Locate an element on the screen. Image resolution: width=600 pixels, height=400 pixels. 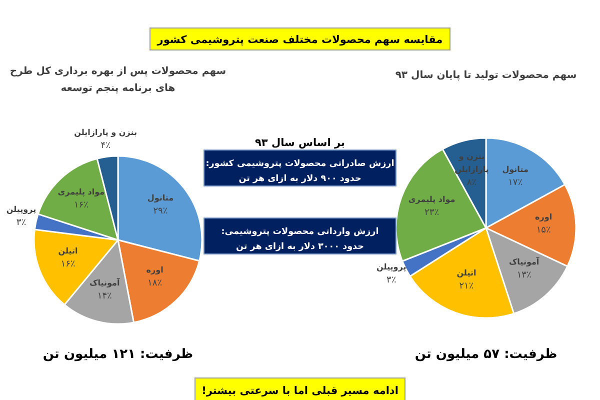
slice-label: بنزن و پارازایلن is located at coordinates (105, 133).